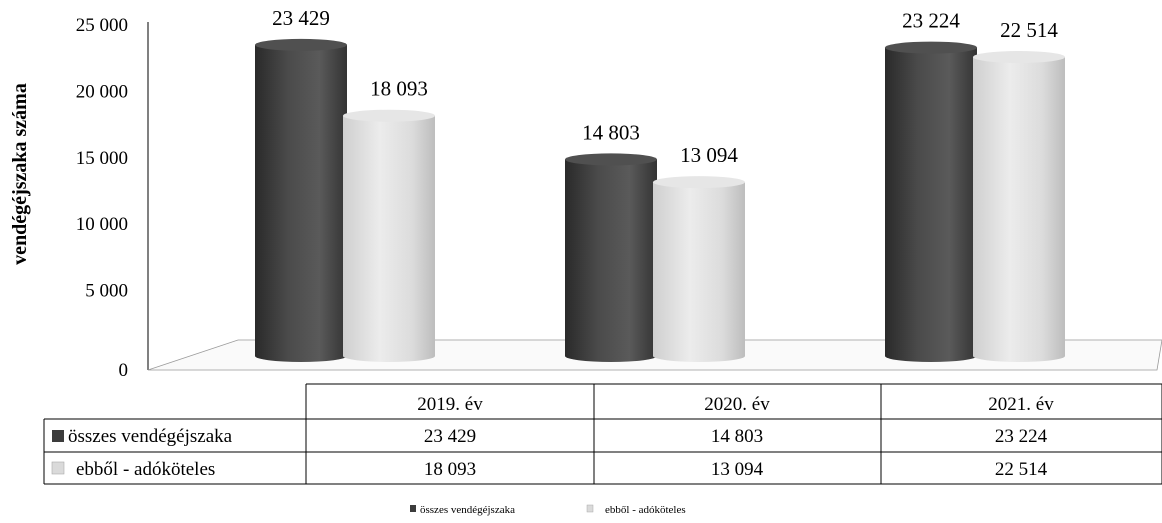  Describe the element at coordinates (102, 91) in the screenshot. I see `y-tick-label: 20 000` at that location.